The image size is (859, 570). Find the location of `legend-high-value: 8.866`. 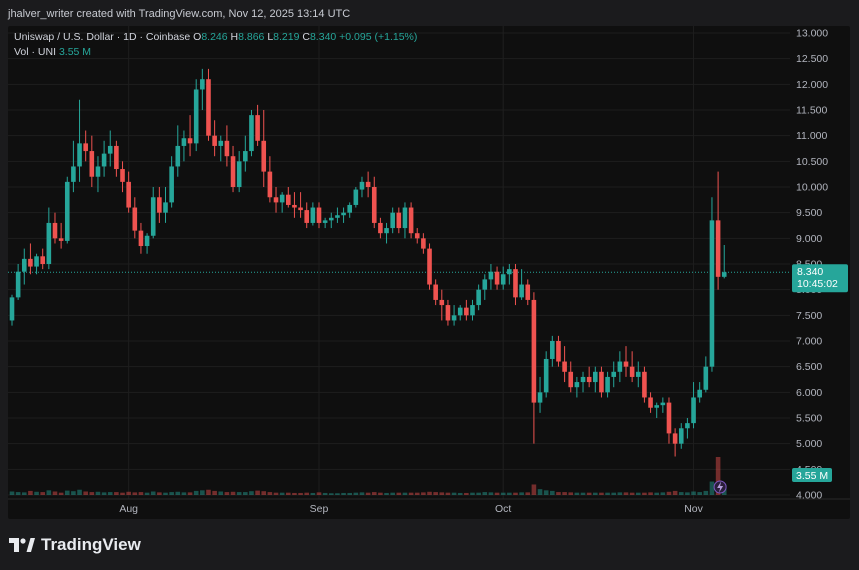

legend-high-value: 8.866 is located at coordinates (251, 37).